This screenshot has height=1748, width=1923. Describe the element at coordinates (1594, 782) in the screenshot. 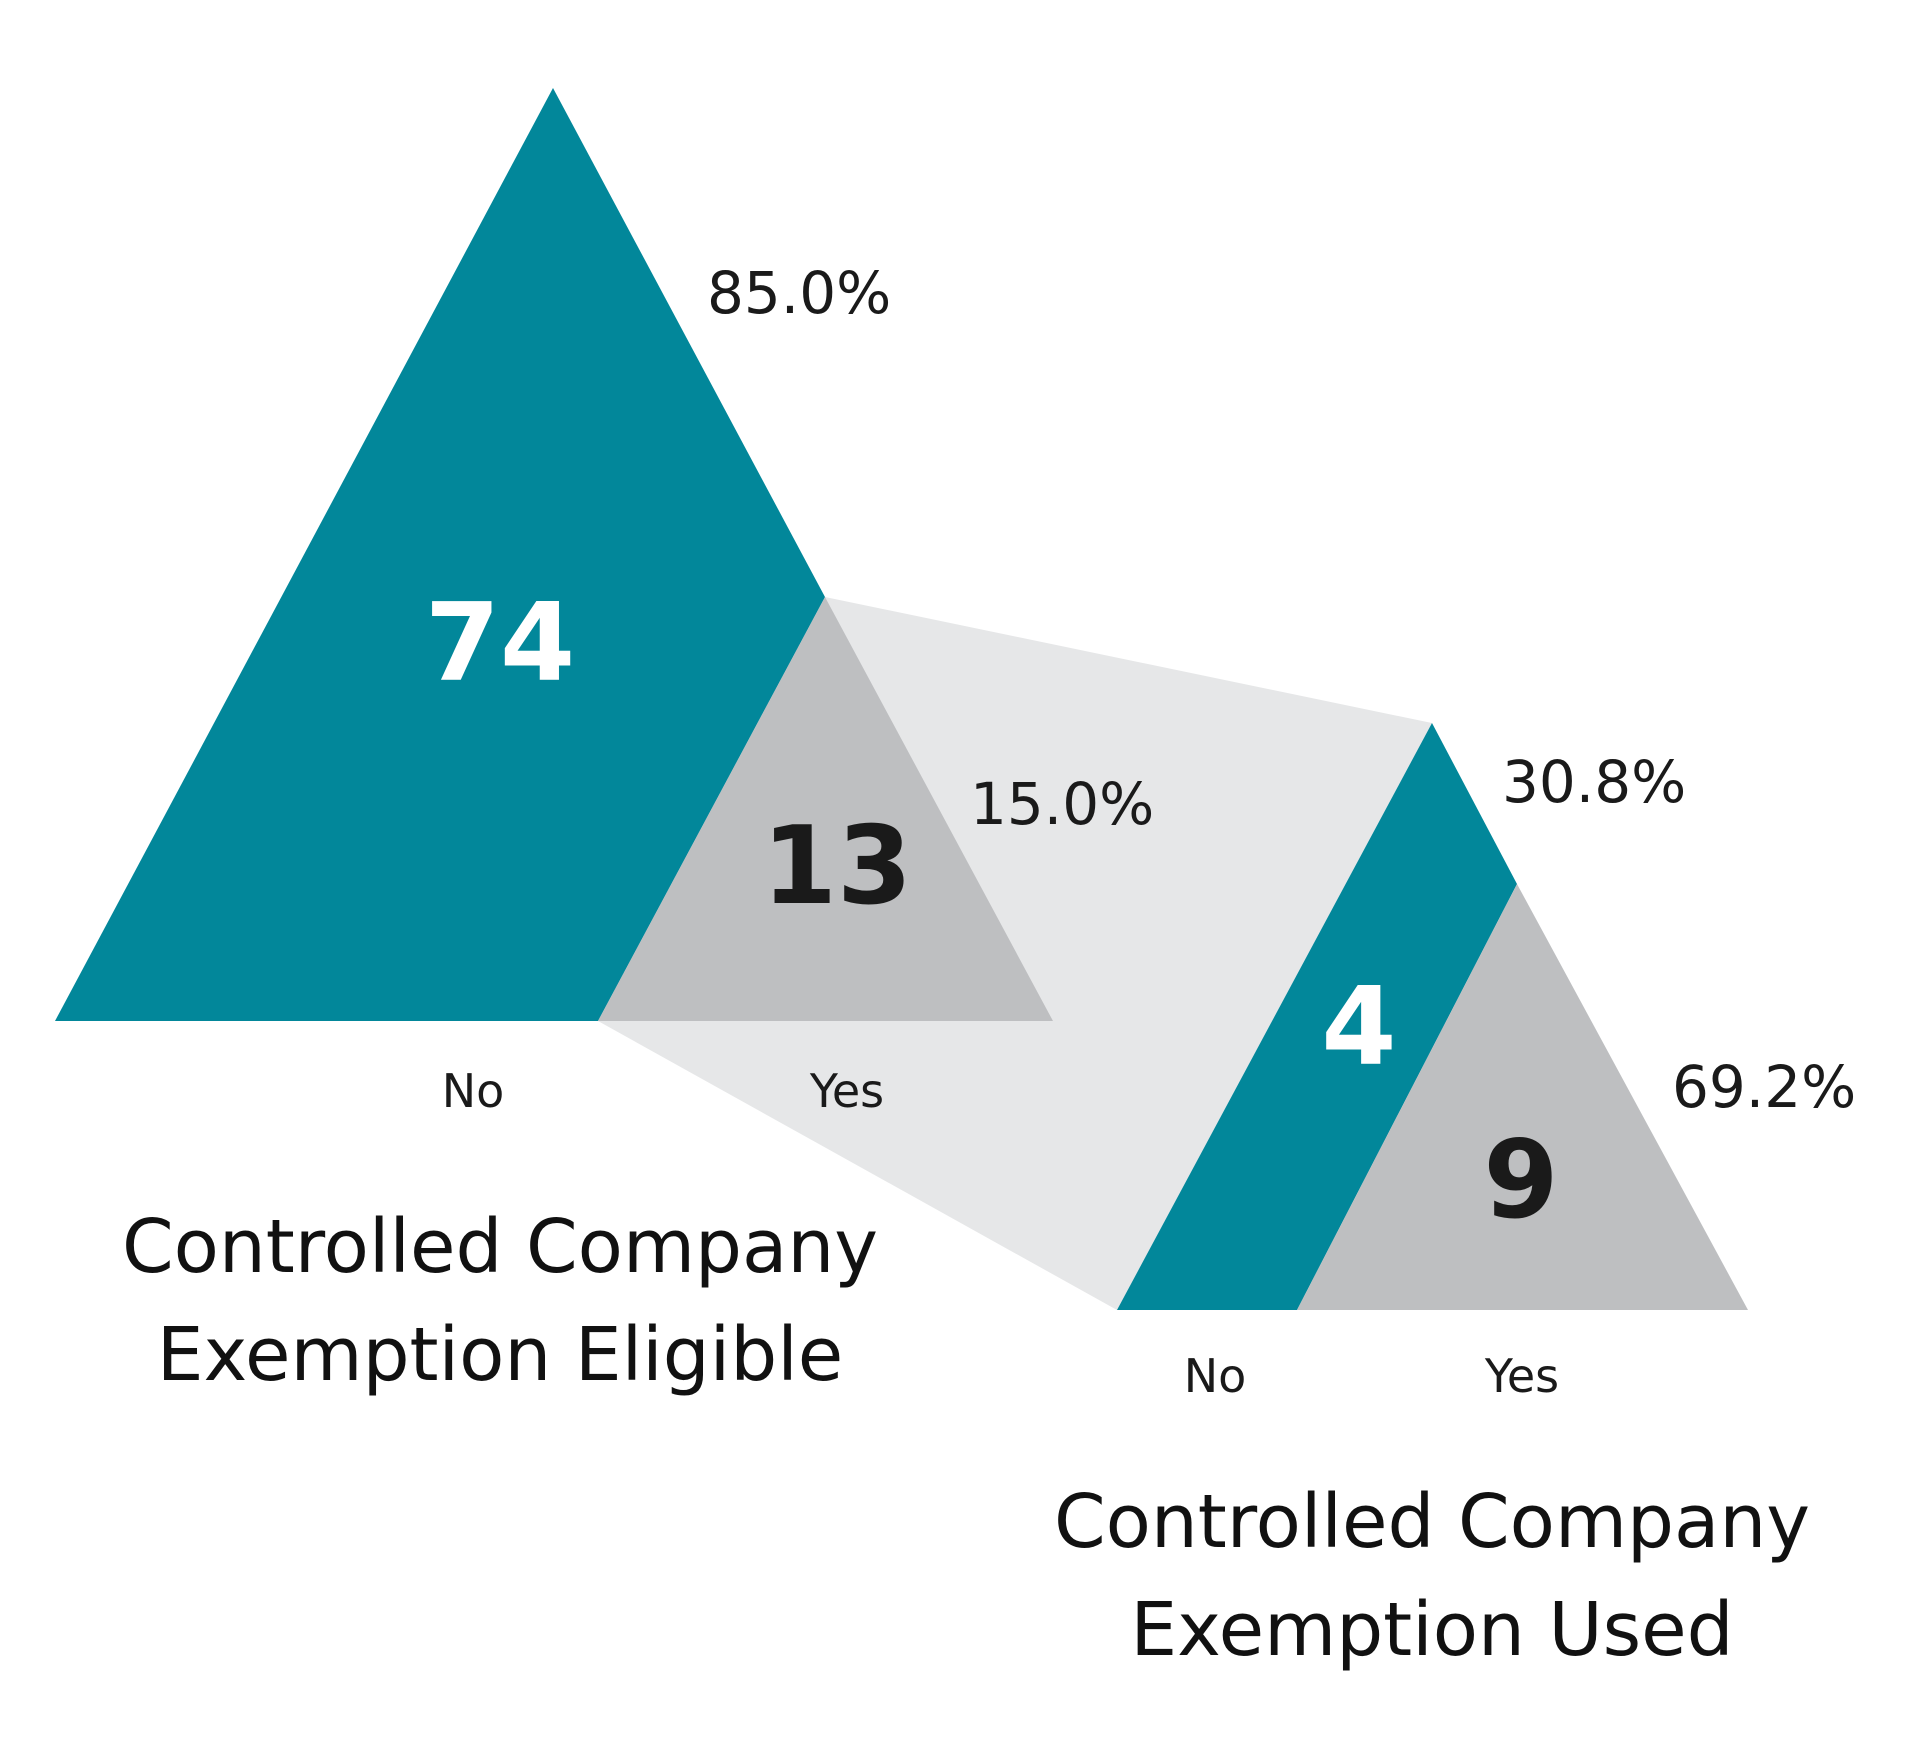

I see `used-no-percent: 30.8%` at that location.